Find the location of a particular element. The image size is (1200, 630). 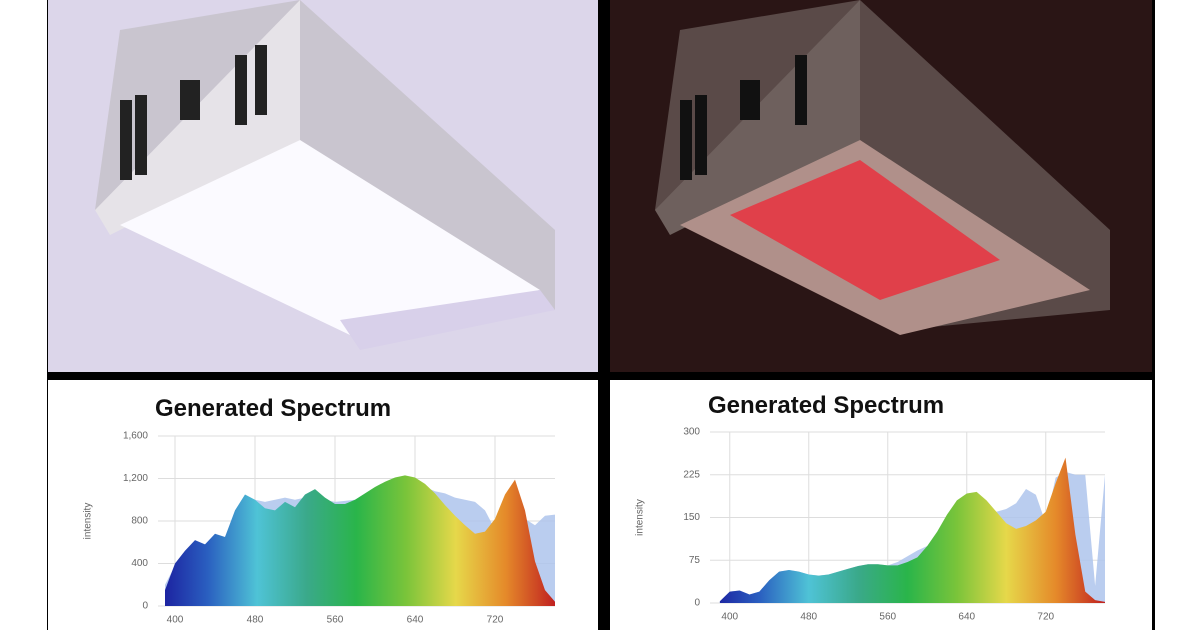

y-tick-label: 800 is located at coordinates (139, 521).